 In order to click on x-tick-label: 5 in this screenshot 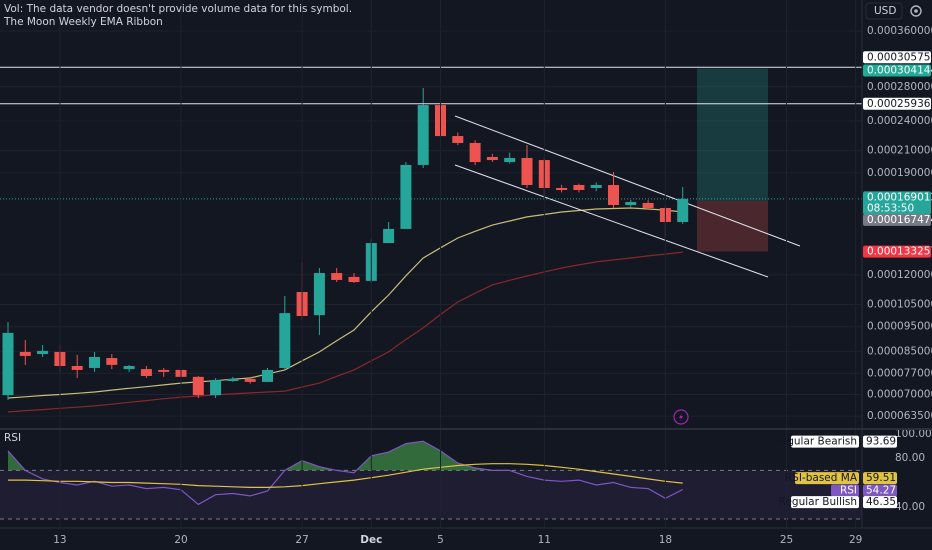, I will do `click(440, 540)`.